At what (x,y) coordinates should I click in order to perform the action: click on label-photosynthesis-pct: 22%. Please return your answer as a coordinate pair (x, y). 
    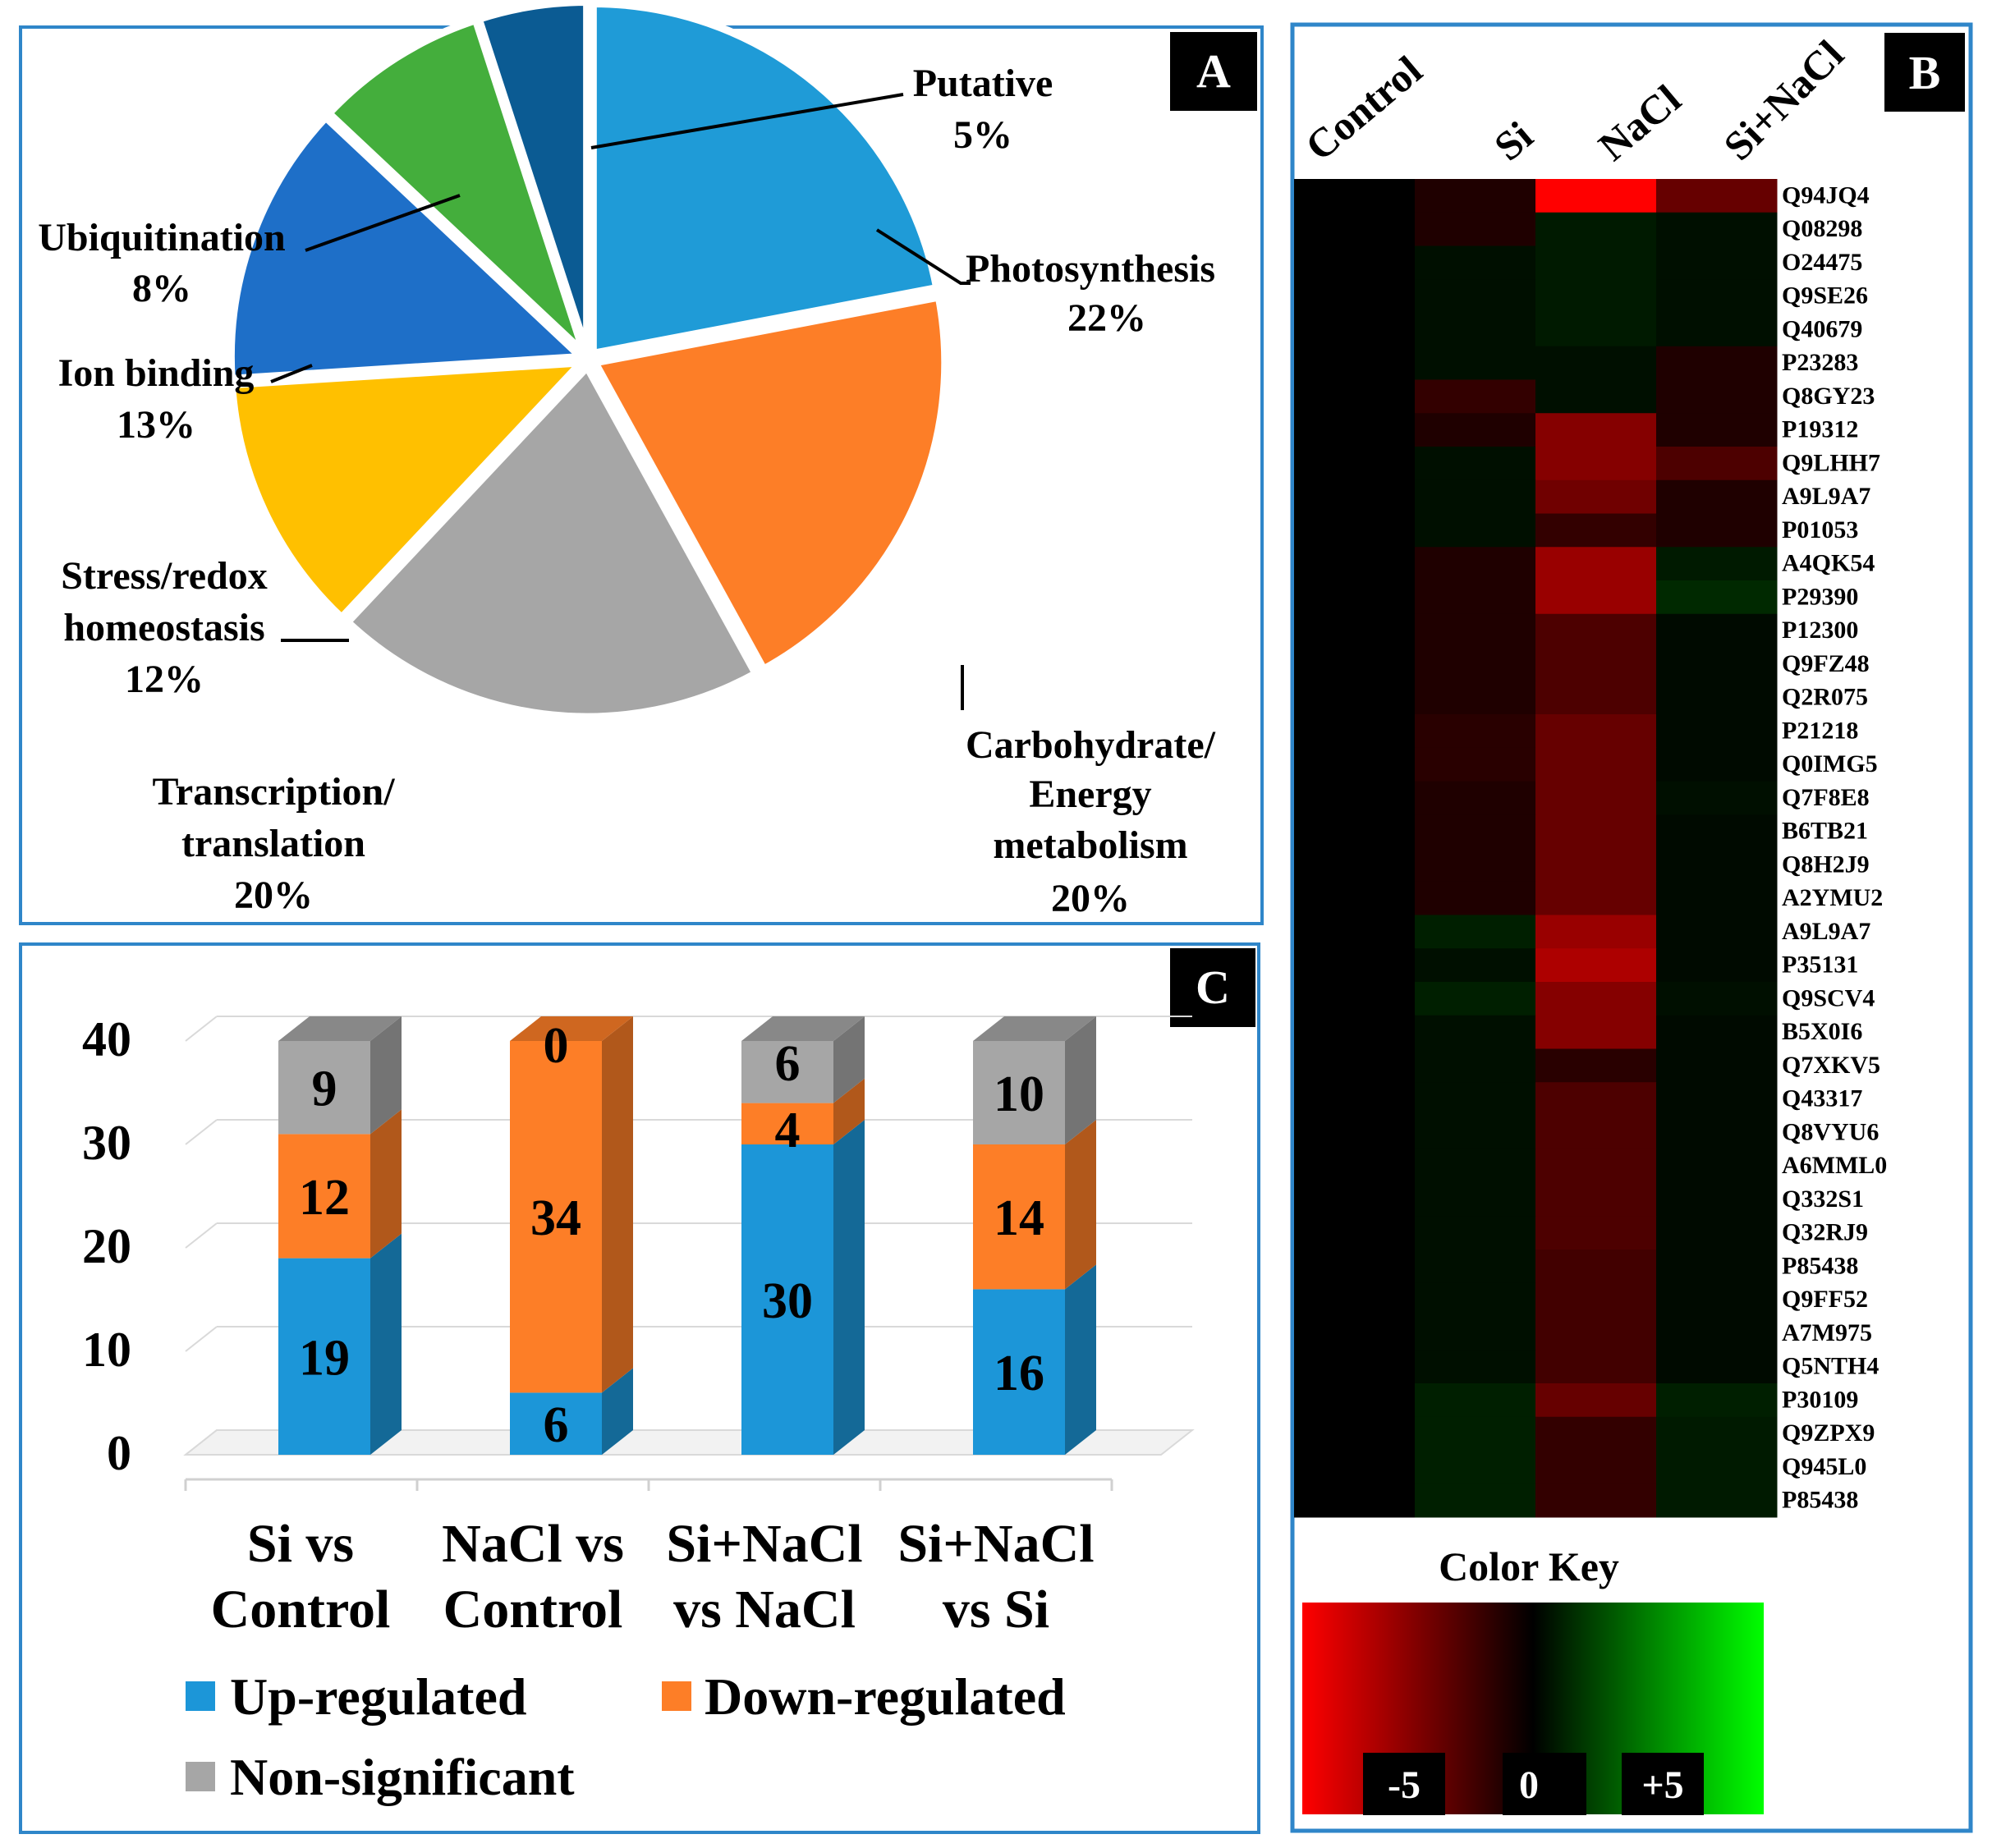
    Looking at the image, I should click on (1106, 318).